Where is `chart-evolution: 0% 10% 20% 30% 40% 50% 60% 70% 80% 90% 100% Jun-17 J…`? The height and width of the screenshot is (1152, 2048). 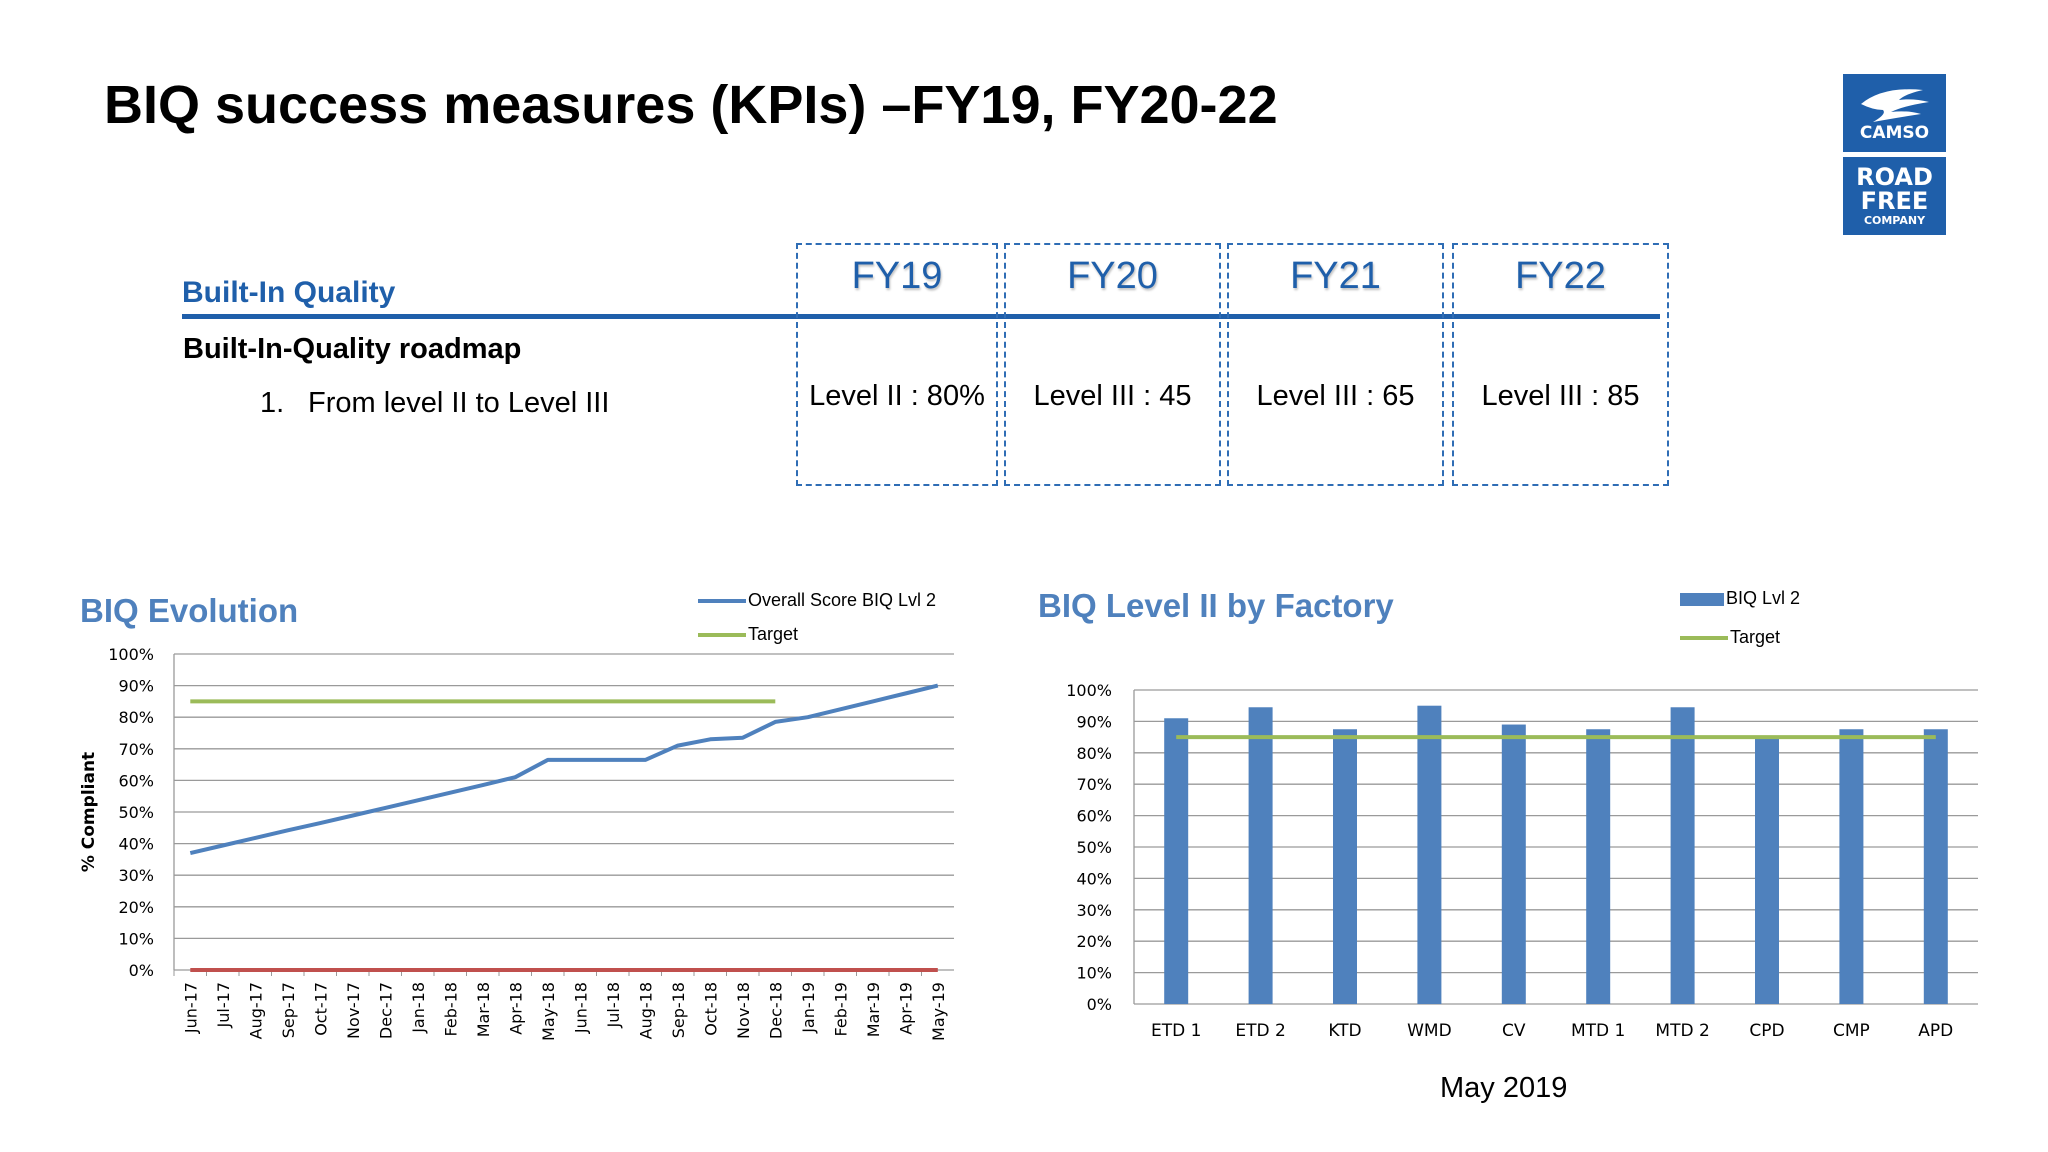
chart-evolution: 0% 10% 20% 30% 40% 50% 60% 70% 80% 90% 100% Jun-17 J… is located at coordinates (516, 843).